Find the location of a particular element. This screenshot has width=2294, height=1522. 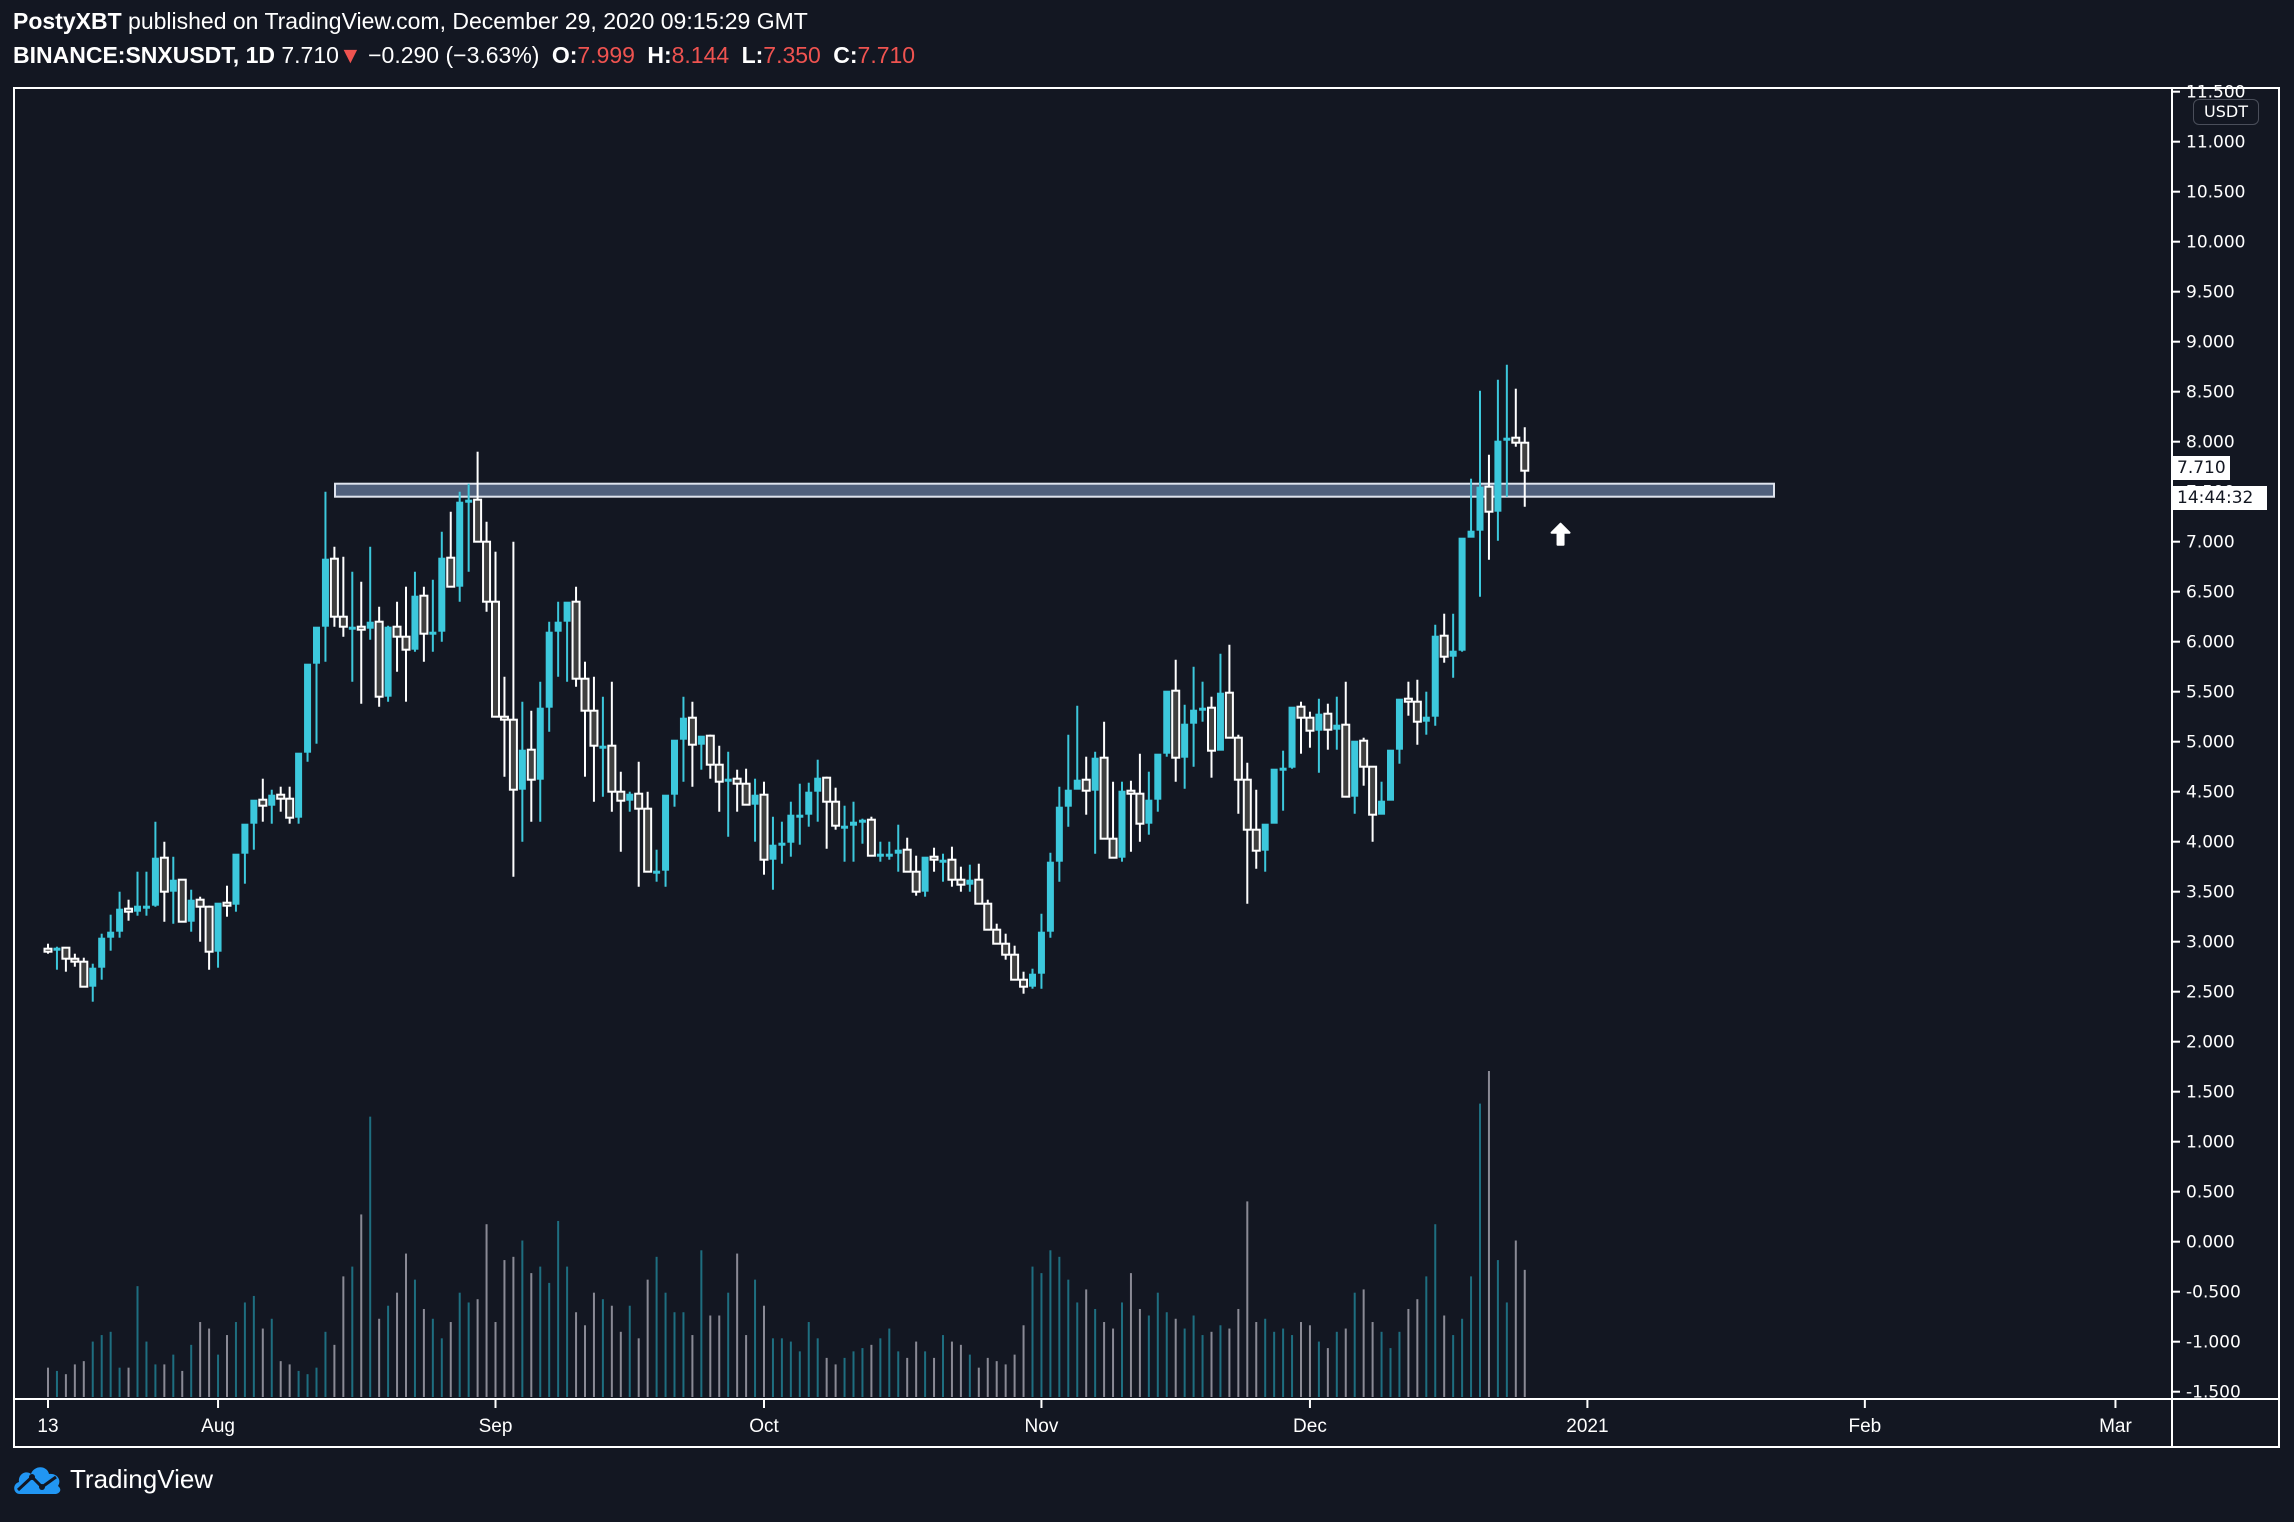

resistance-zone is located at coordinates (1054, 490).